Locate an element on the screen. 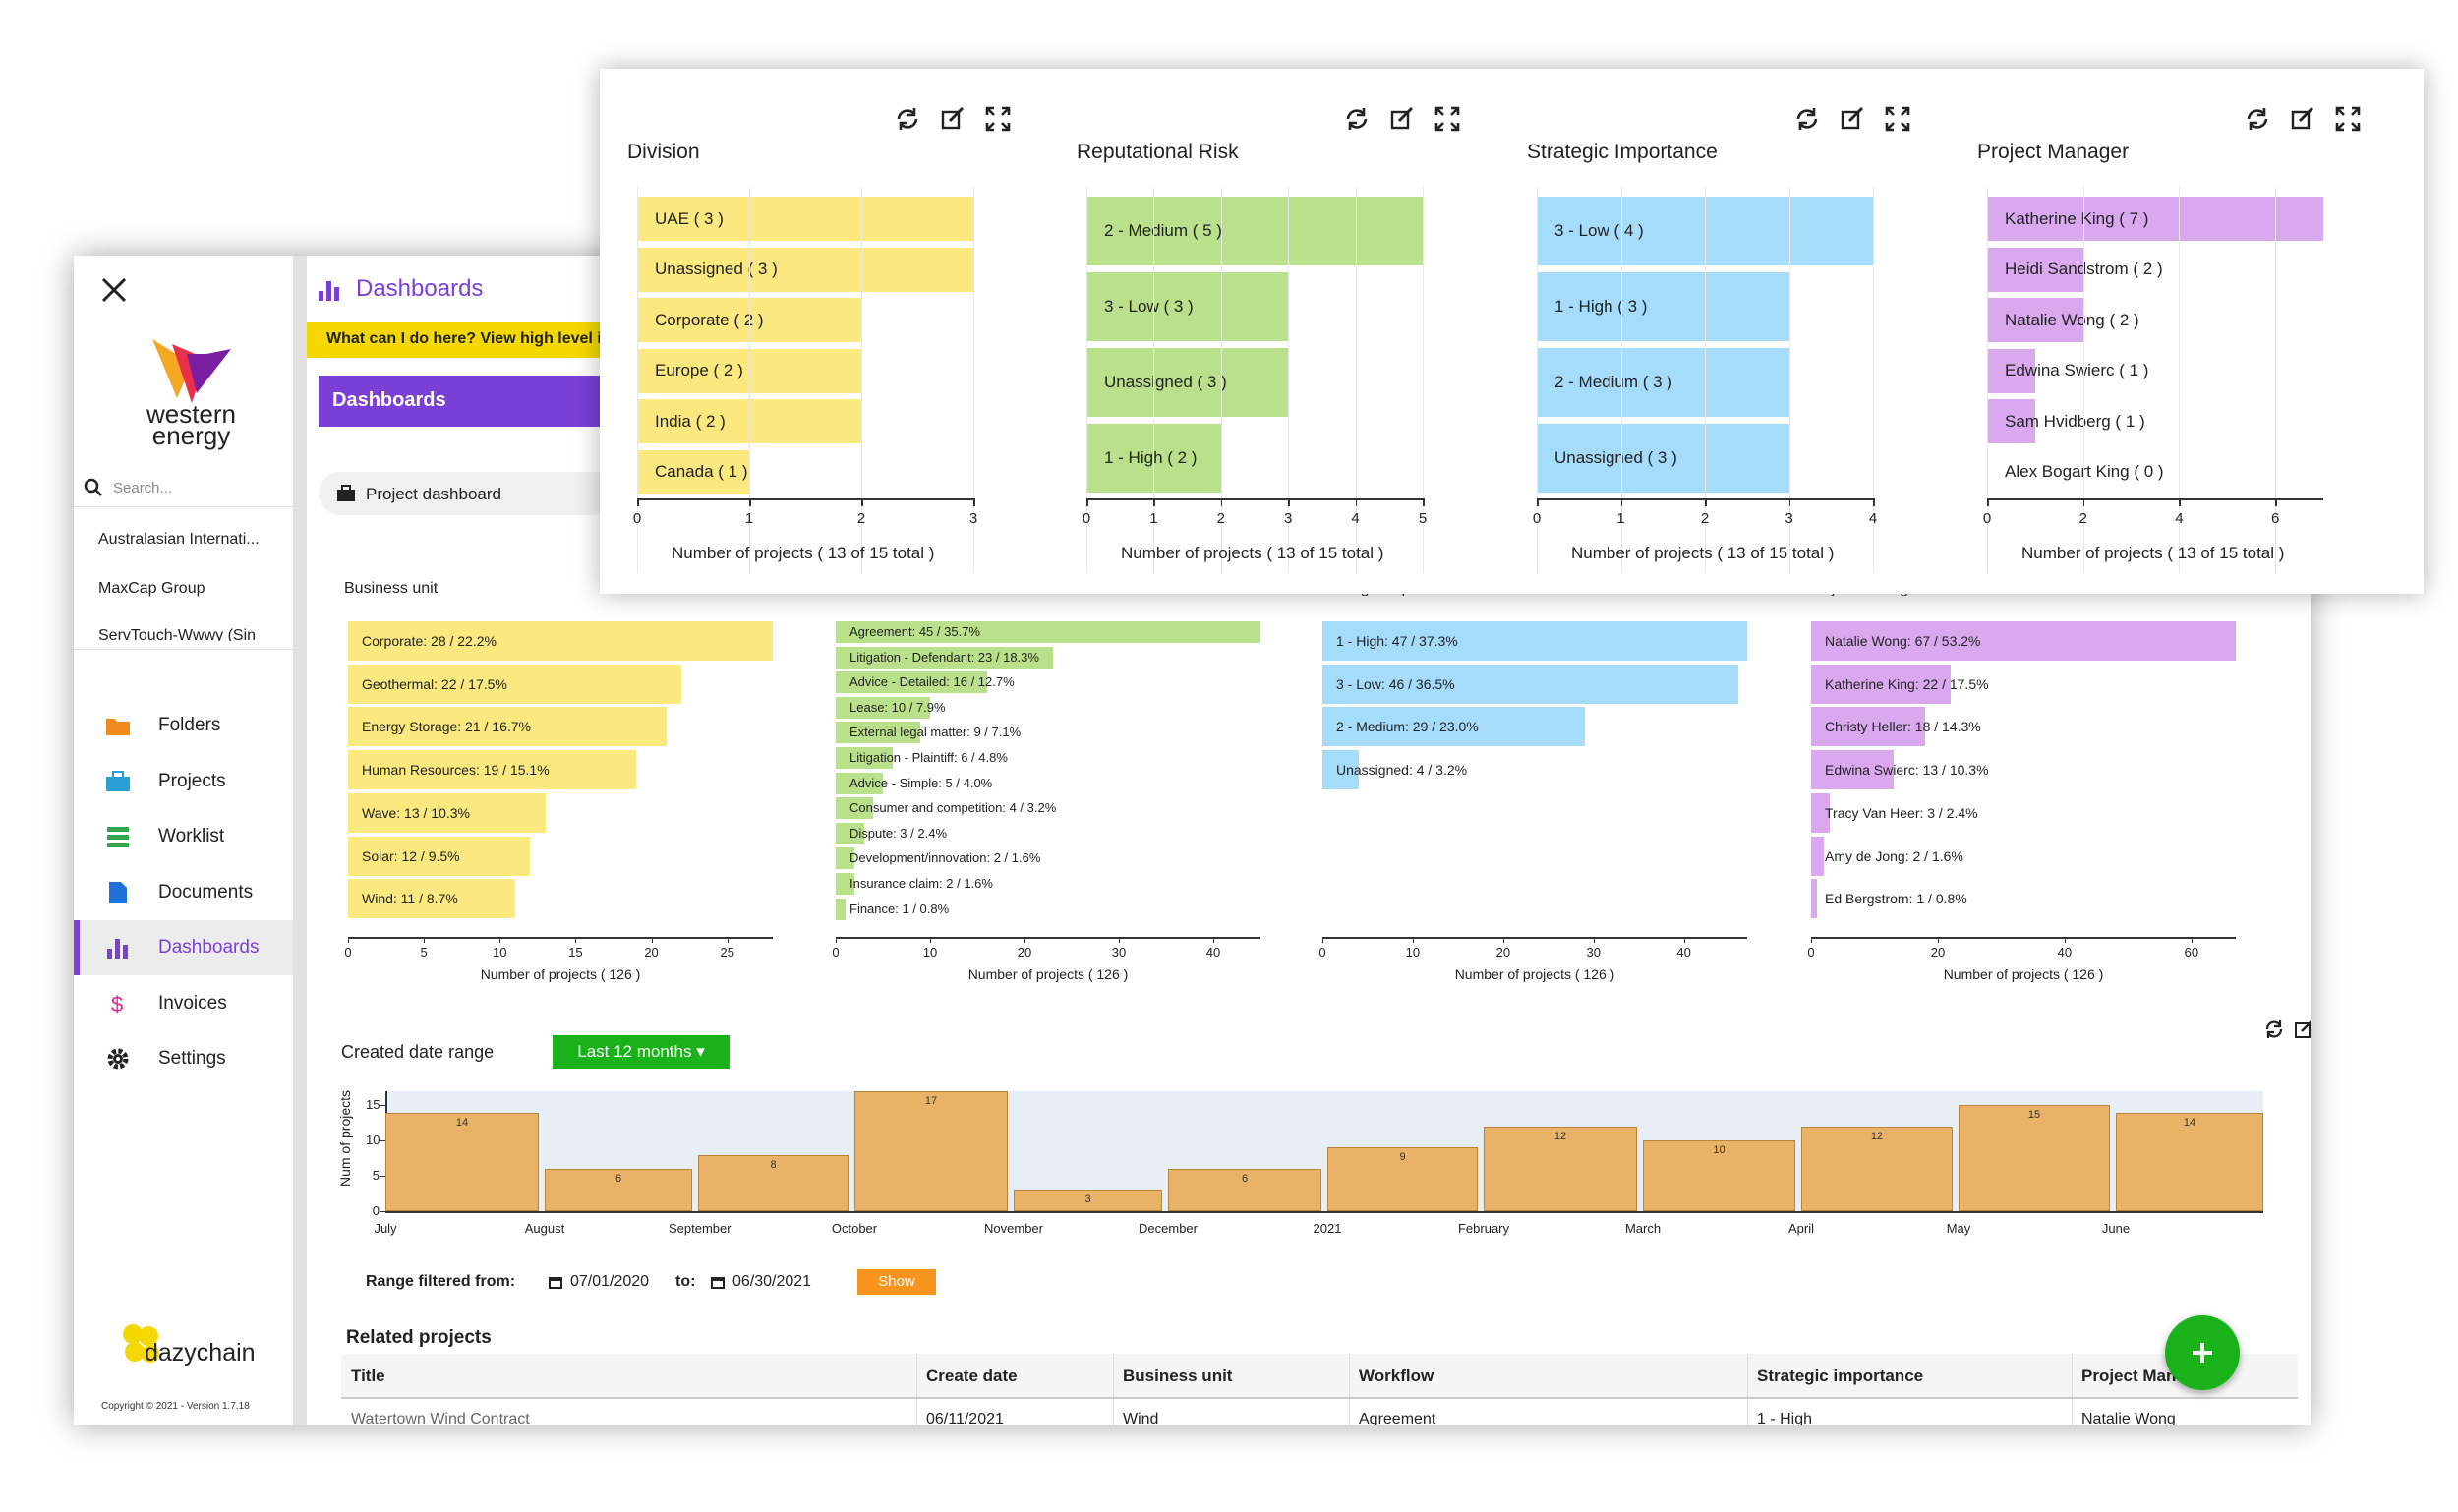 This screenshot has height=1512, width=2458. sidebar-item-projects: Projects is located at coordinates (183, 781).